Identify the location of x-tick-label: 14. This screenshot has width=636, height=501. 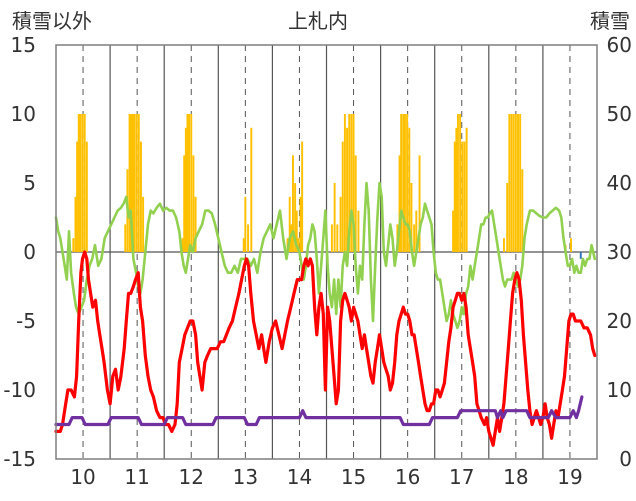
(299, 477).